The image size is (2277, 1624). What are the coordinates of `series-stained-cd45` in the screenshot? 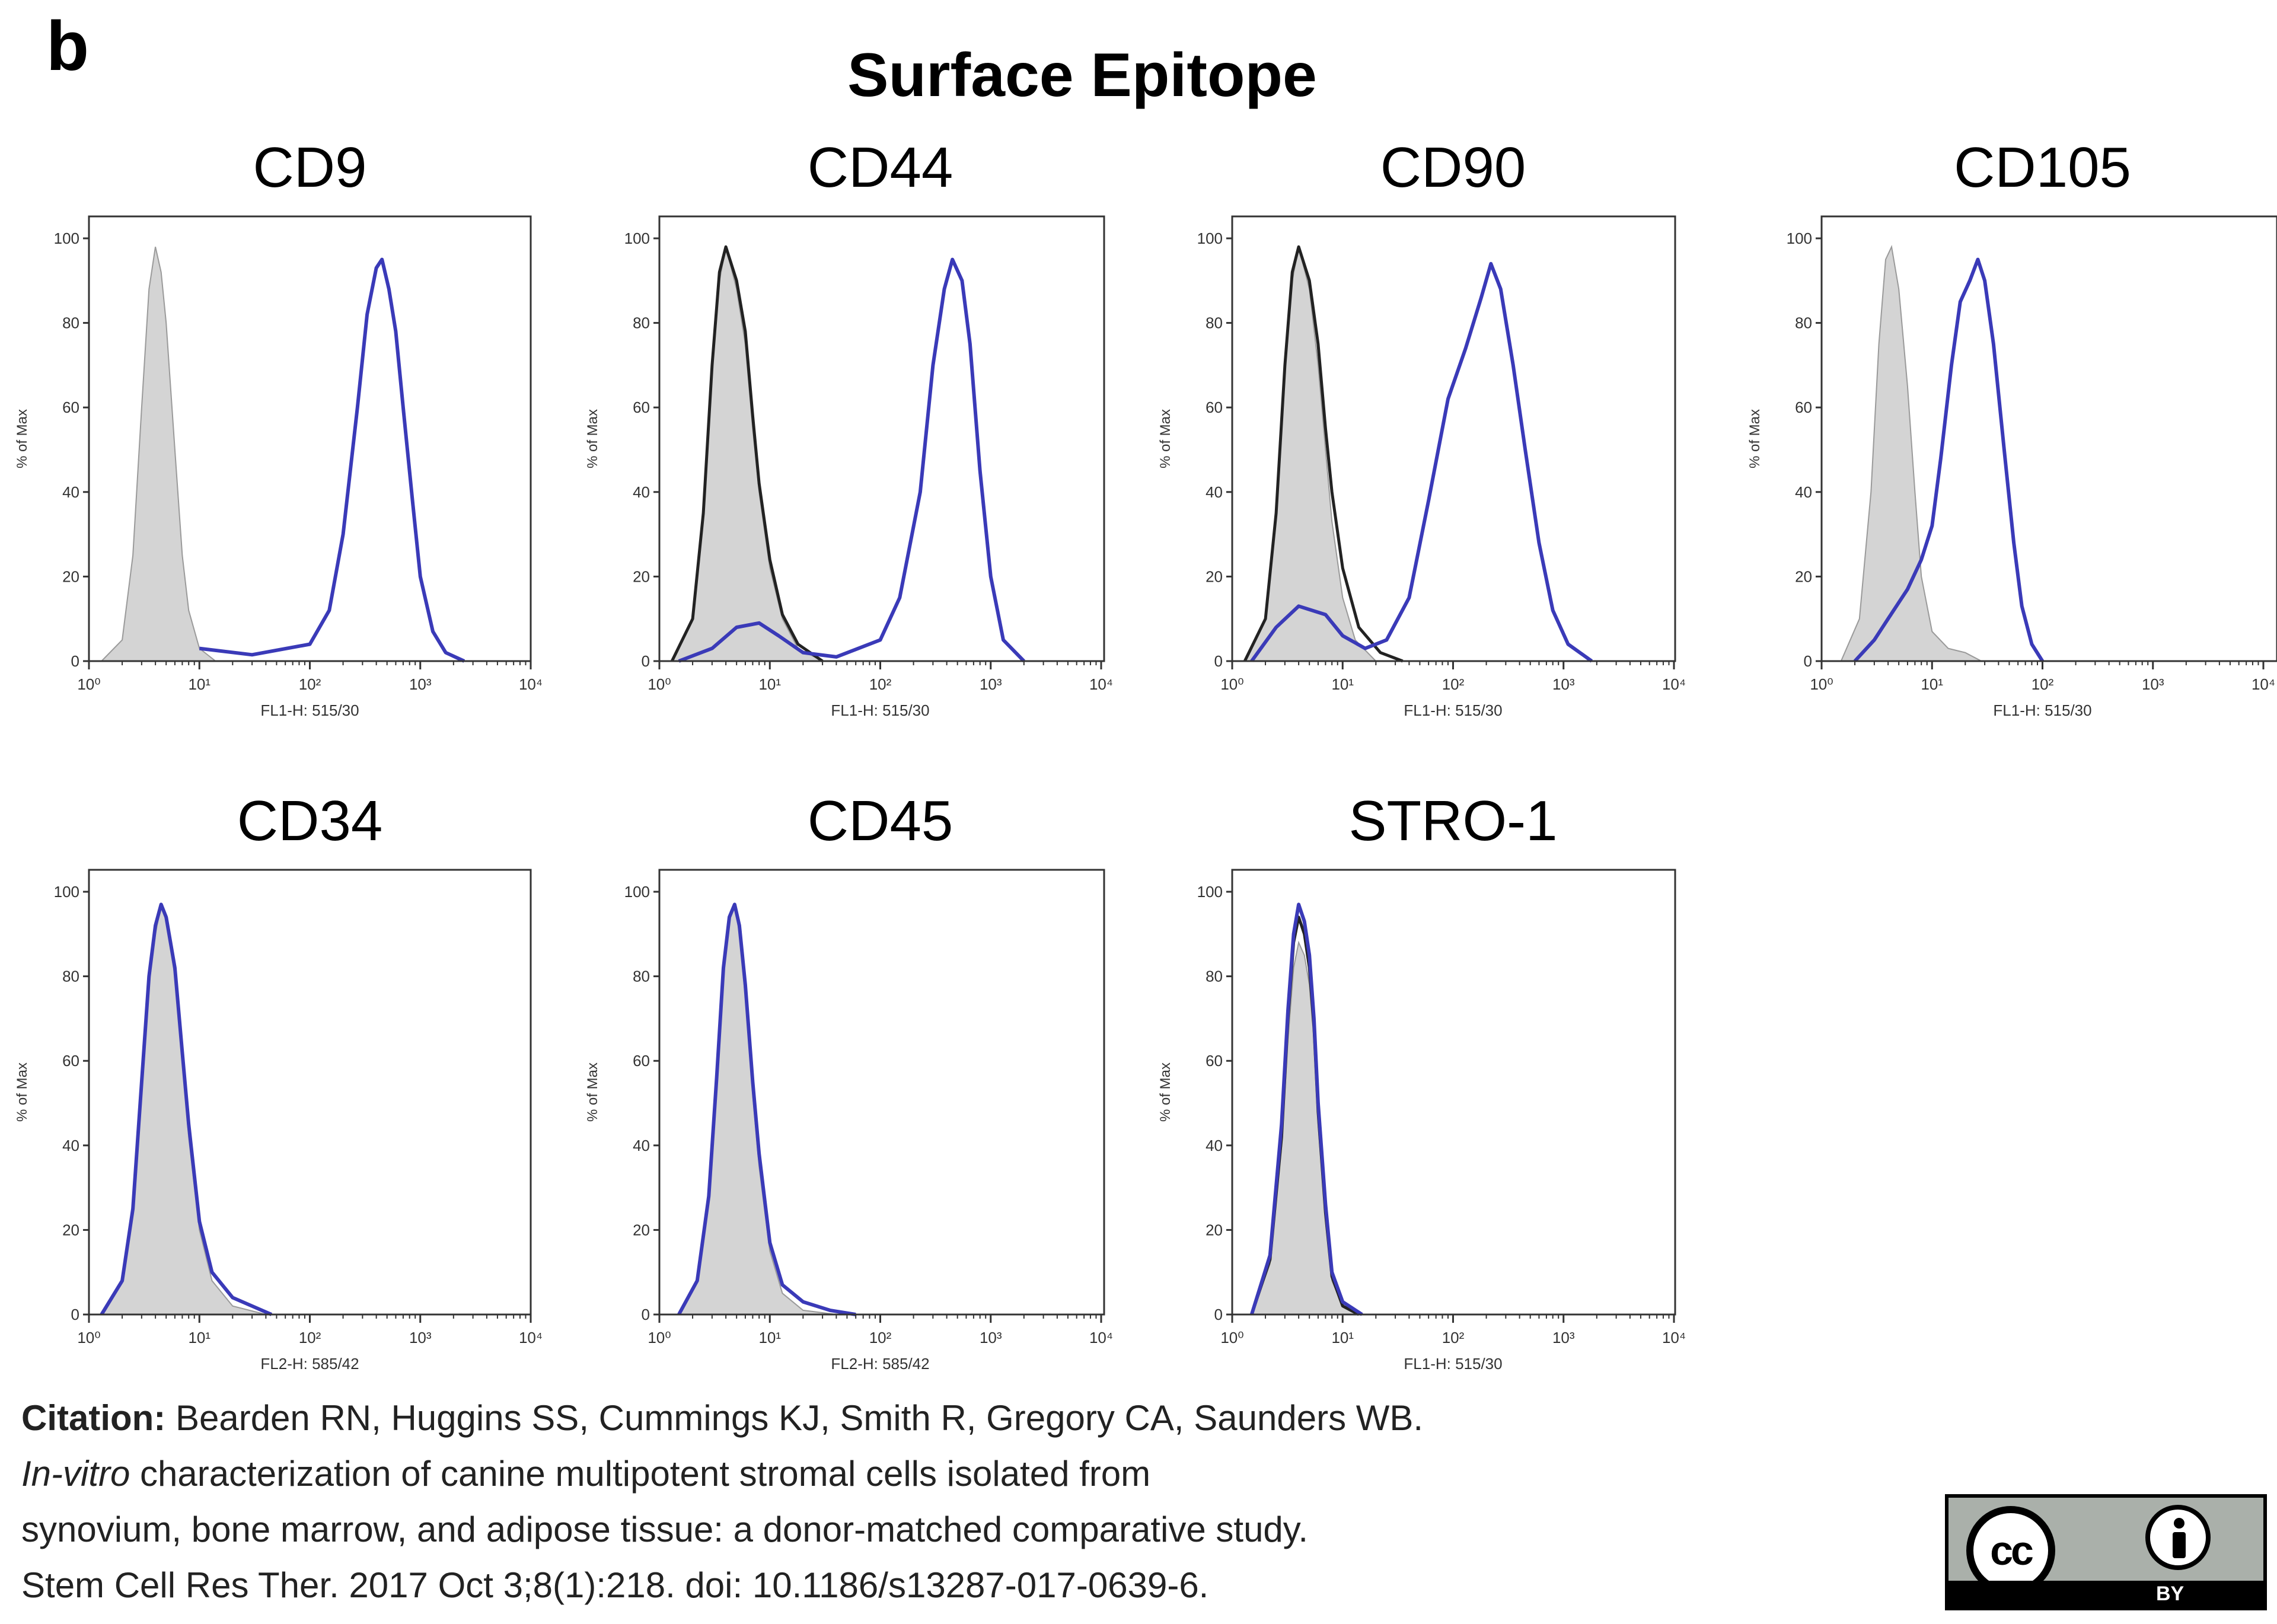 It's located at (766, 1109).